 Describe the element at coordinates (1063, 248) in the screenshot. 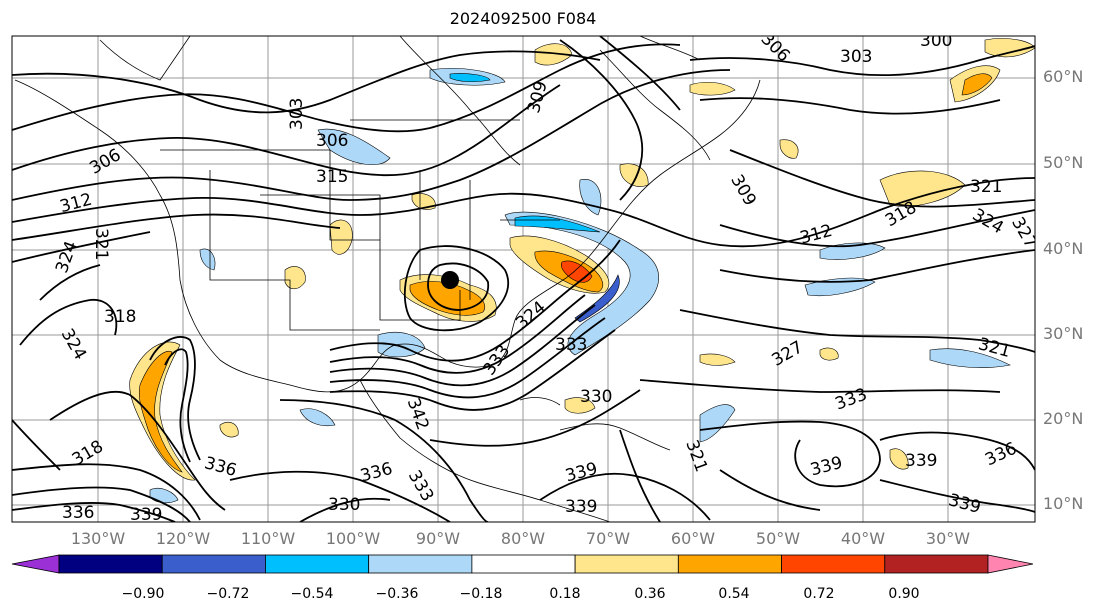

I see `lat-label: 40°N` at that location.